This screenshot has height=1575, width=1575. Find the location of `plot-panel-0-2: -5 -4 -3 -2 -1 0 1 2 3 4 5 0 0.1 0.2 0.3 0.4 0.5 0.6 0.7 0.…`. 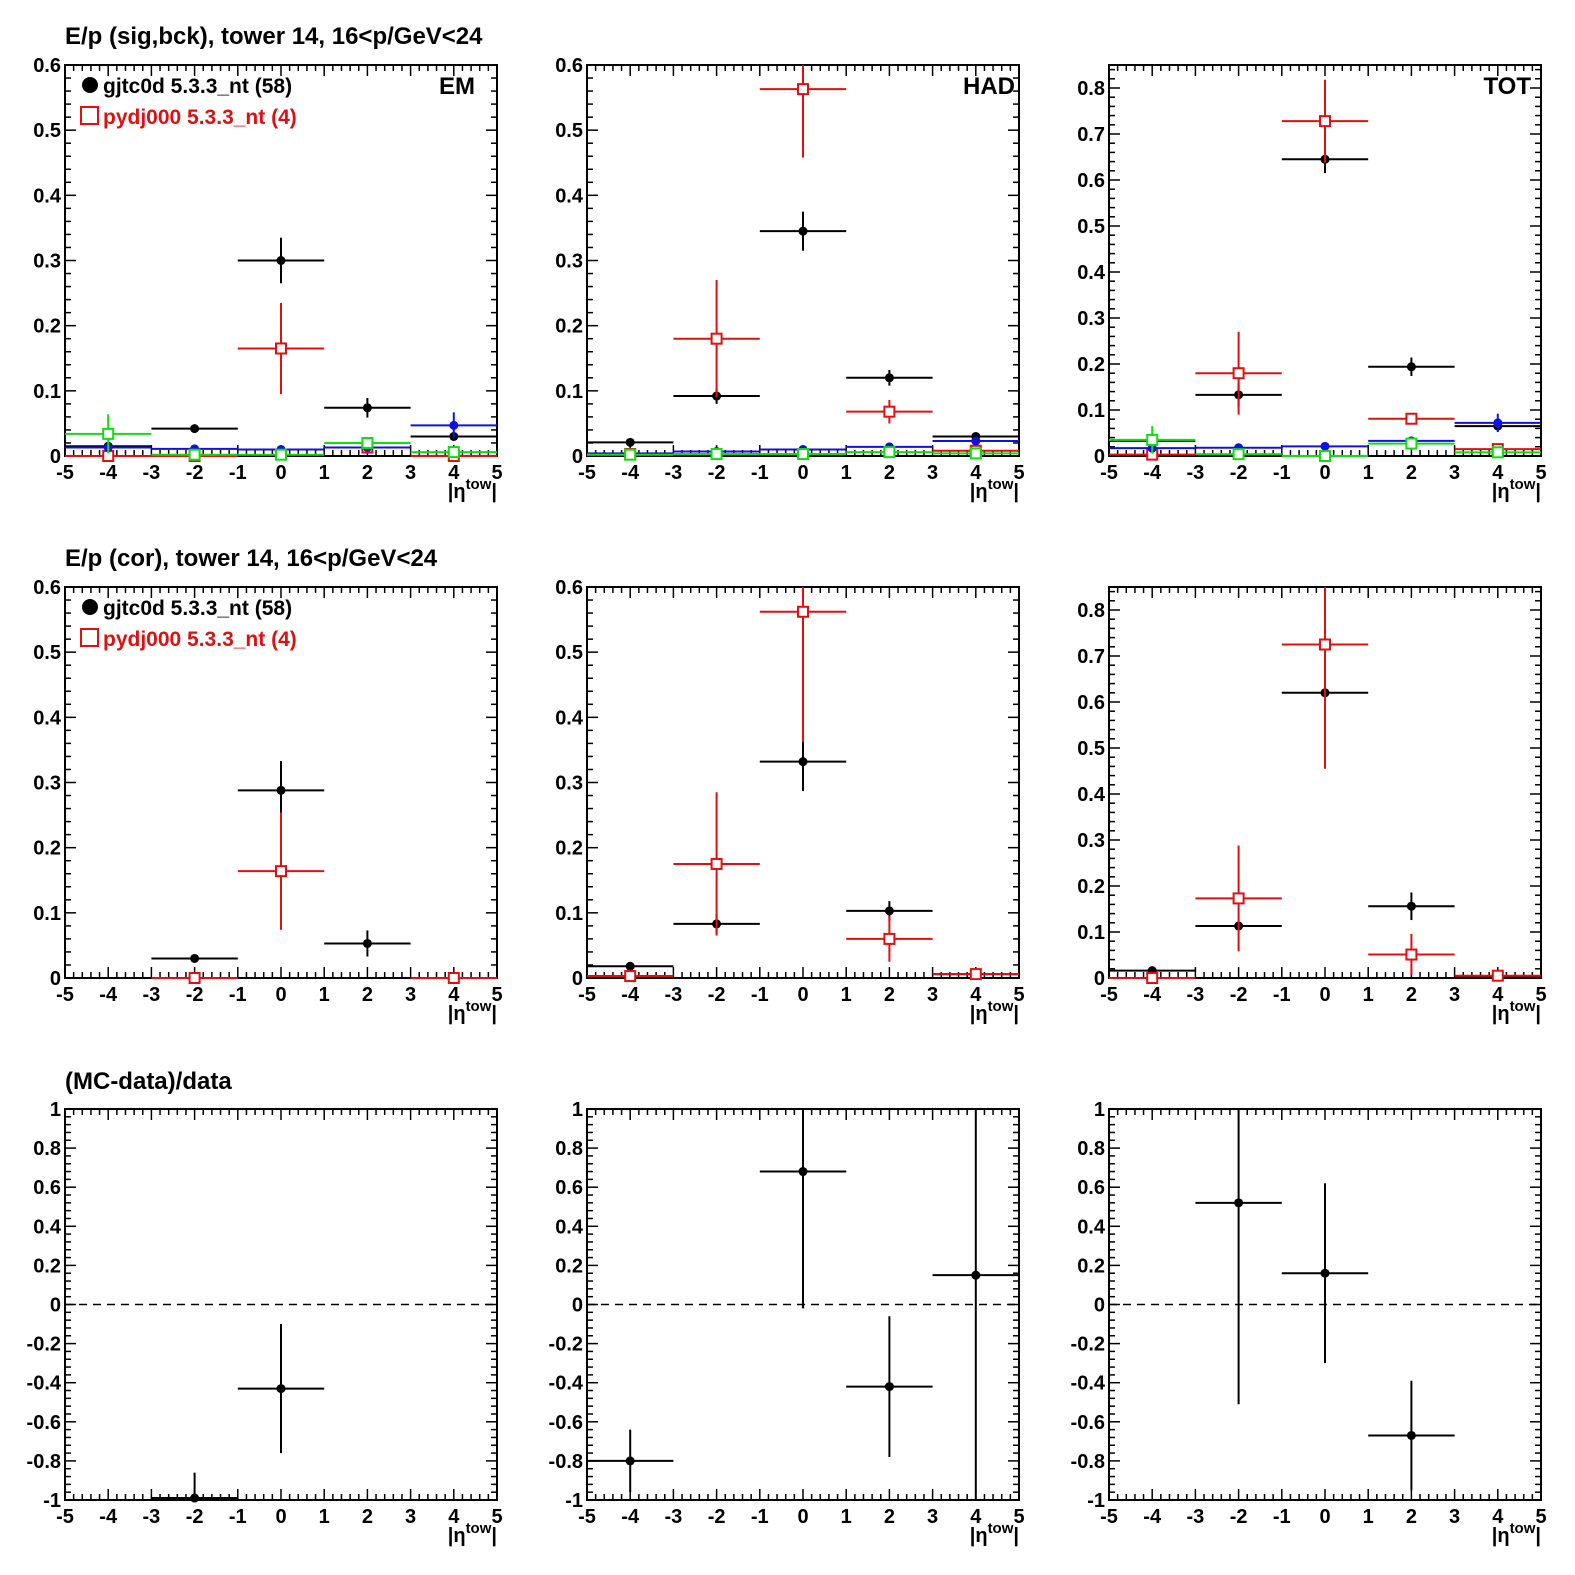

plot-panel-0-2: -5 -4 -3 -2 -1 0 1 2 3 4 5 0 0.1 0.2 0.3 0.4 0.5 0.6 0.7 0.… is located at coordinates (1312, 283).